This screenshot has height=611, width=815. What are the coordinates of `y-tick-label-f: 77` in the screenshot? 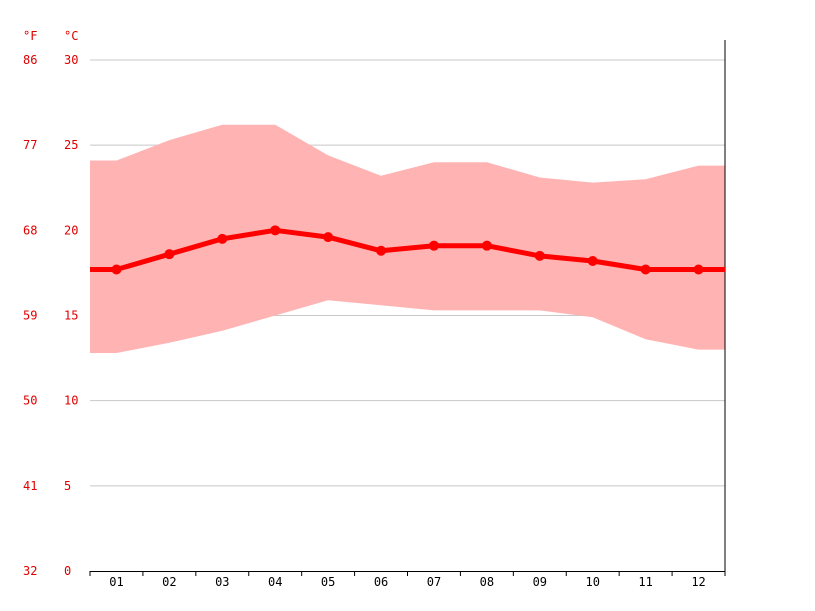 It's located at (30, 145).